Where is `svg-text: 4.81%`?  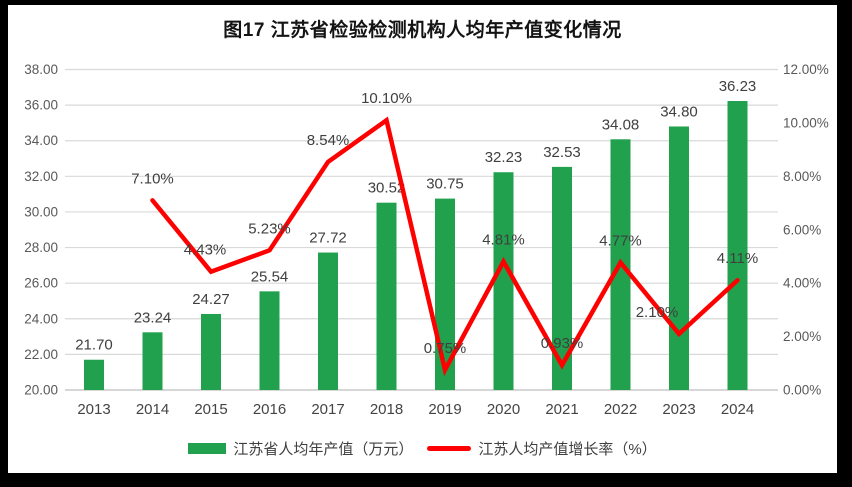
svg-text: 4.81% is located at coordinates (503, 240).